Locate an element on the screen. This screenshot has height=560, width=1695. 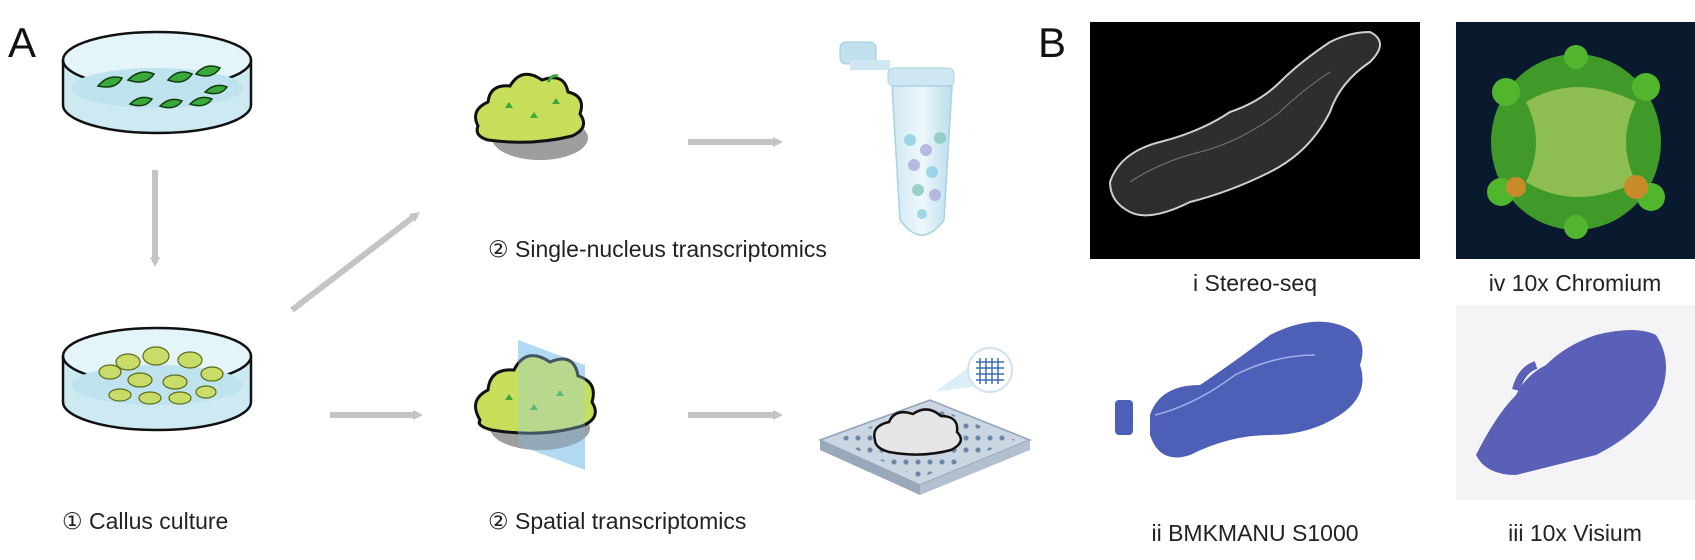
image-bmkmanu-s1000 is located at coordinates (1255, 400).